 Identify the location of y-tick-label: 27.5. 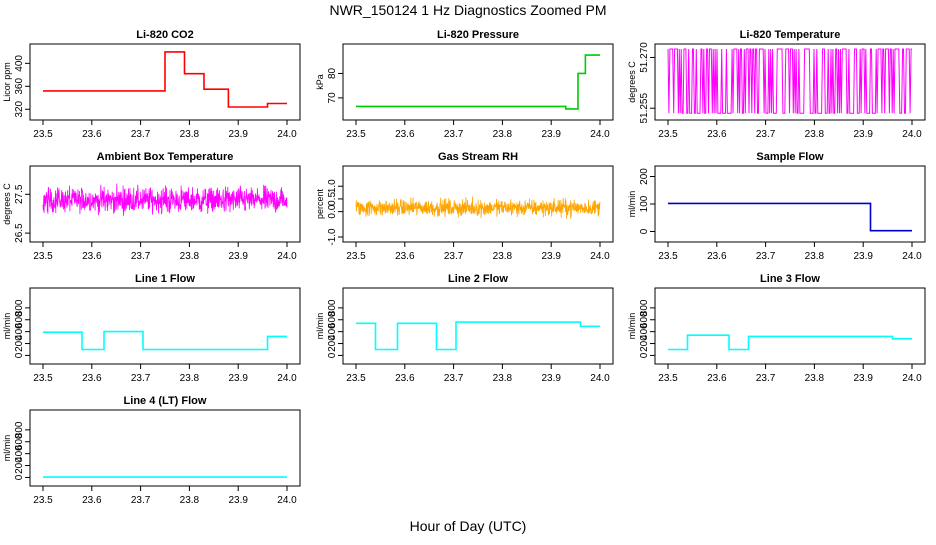
(19, 194).